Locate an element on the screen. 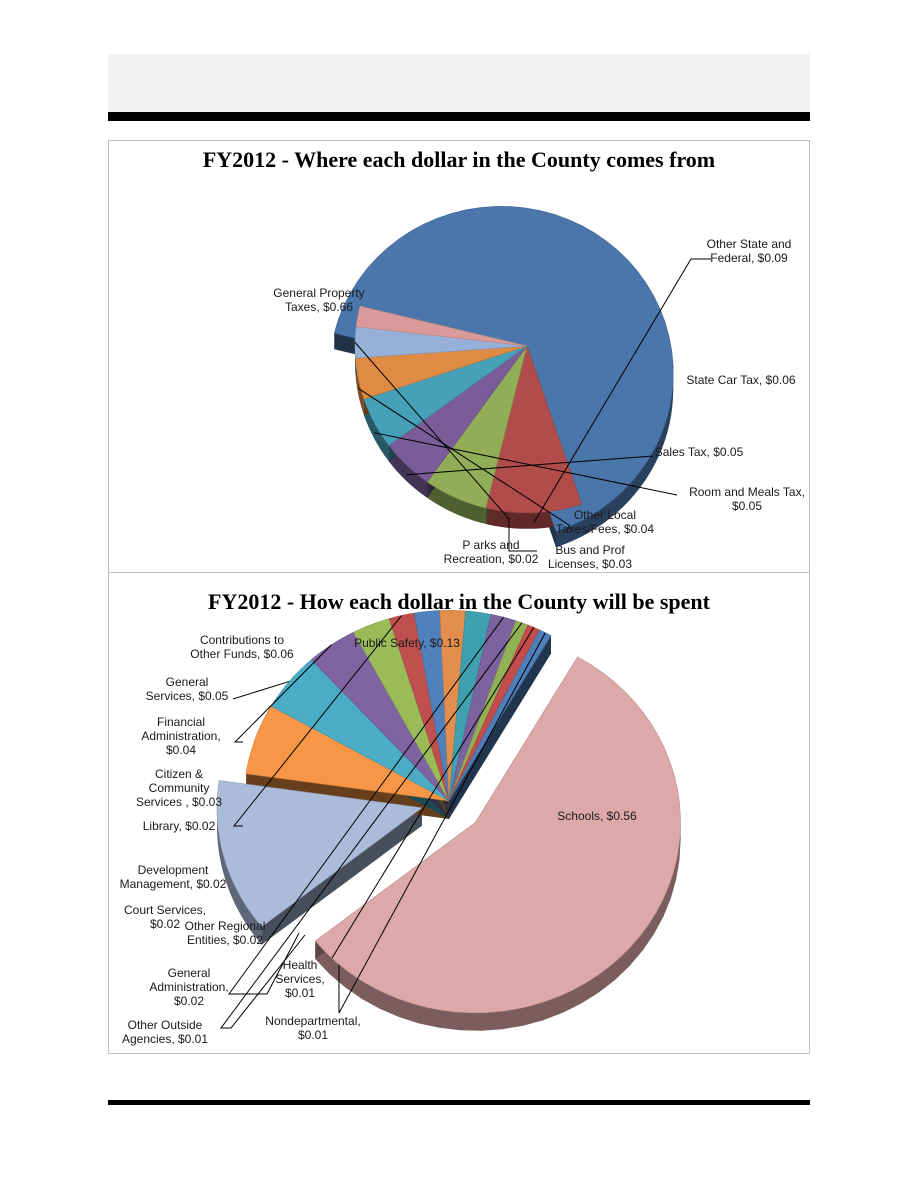 Image resolution: width=918 pixels, height=1188 pixels. slice-label-line: $0.05 is located at coordinates (747, 506).